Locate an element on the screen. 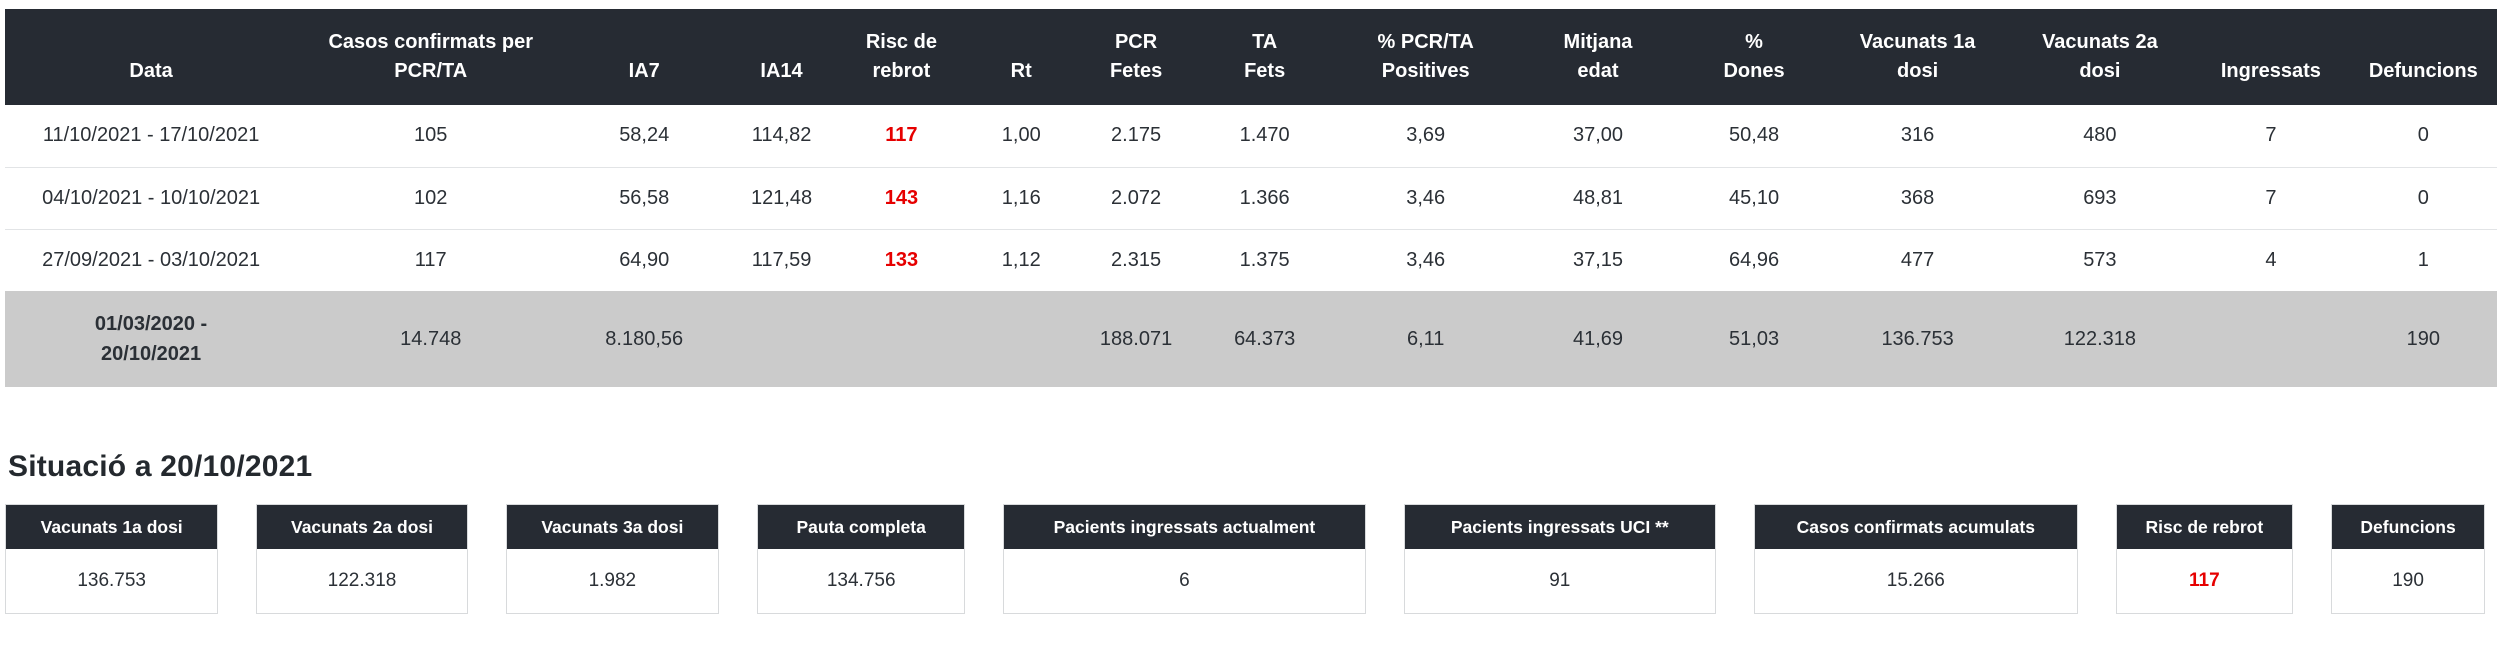  cell-pct-dones: 50,48 is located at coordinates (1754, 135).